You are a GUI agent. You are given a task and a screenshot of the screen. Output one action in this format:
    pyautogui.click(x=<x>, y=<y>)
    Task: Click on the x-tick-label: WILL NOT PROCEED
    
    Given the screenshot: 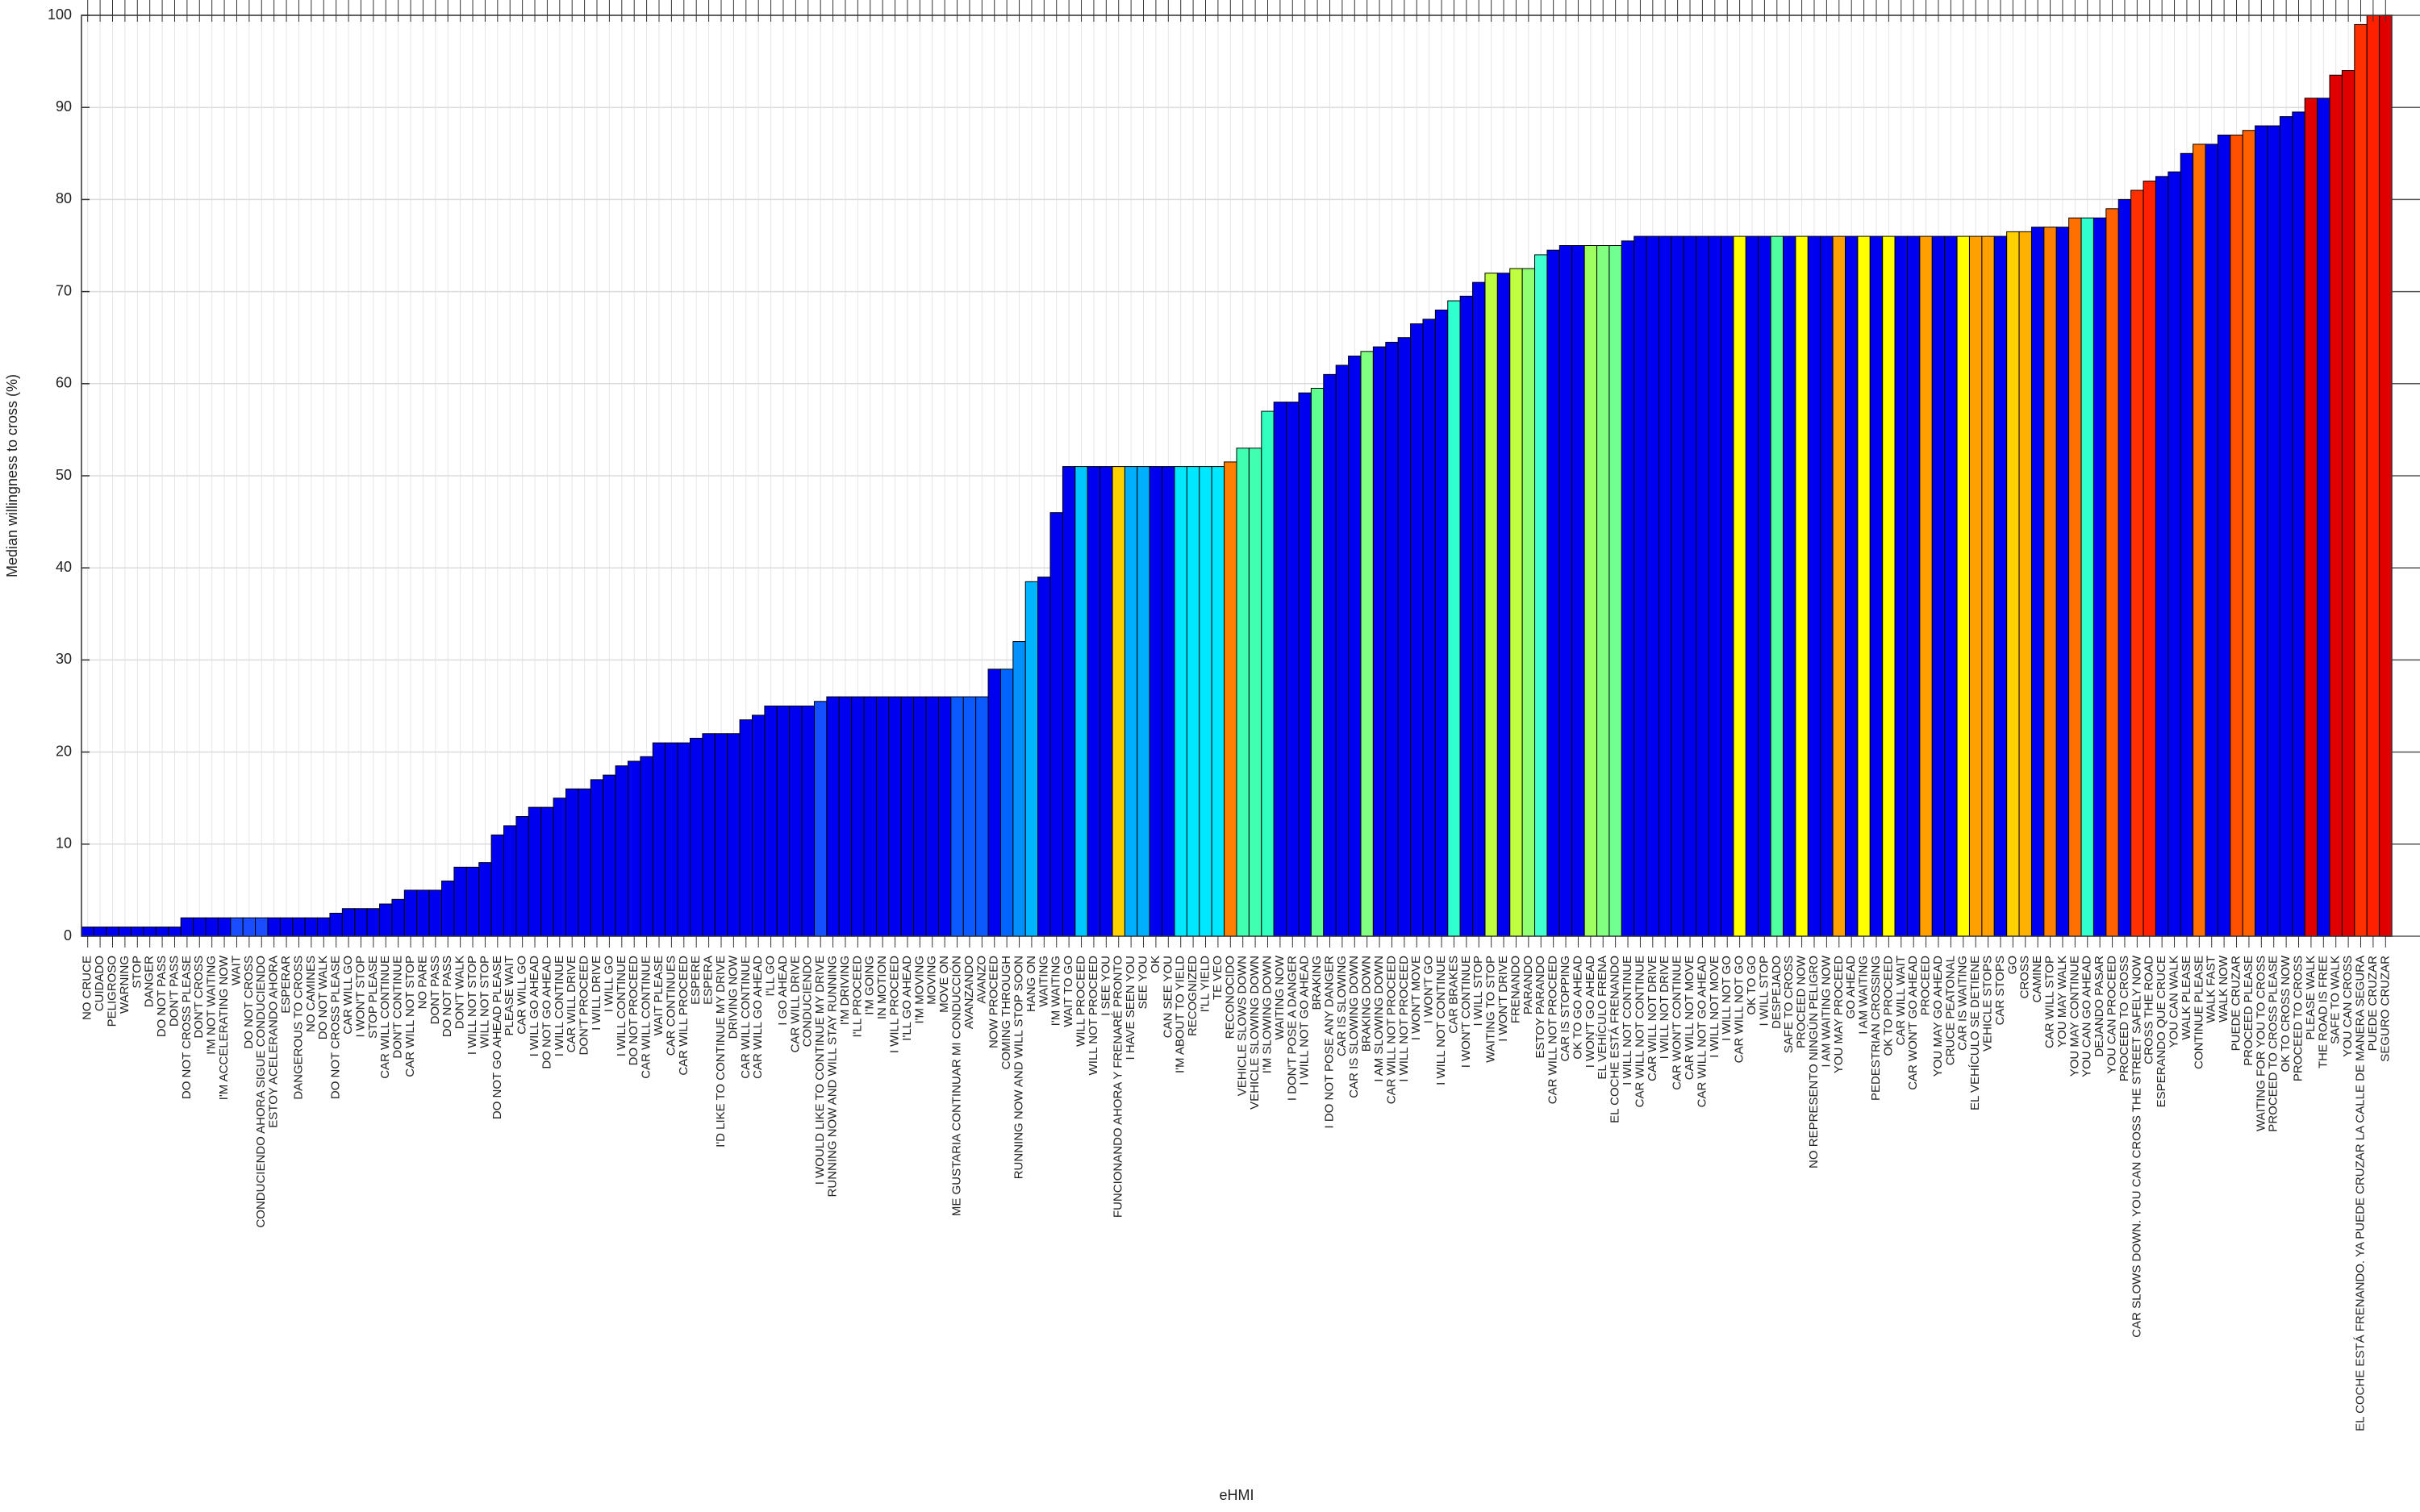 What is the action you would take?
    pyautogui.click(x=1093, y=1016)
    